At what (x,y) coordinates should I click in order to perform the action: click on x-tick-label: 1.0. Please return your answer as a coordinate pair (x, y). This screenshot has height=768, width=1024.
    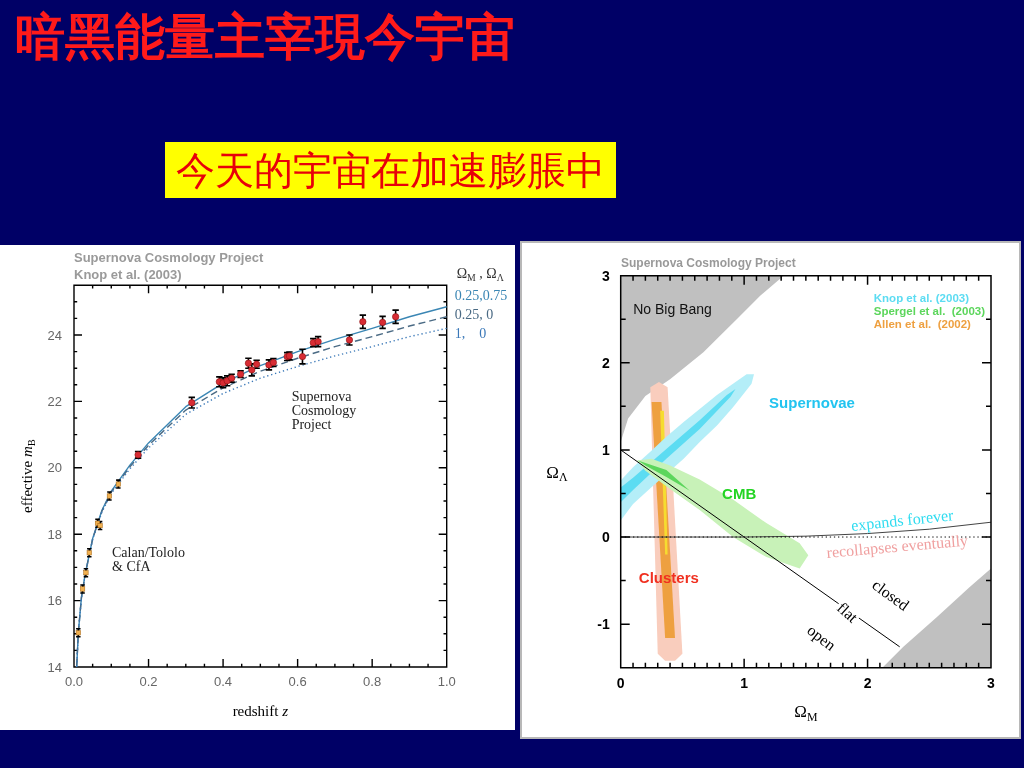
    Looking at the image, I should click on (446, 681).